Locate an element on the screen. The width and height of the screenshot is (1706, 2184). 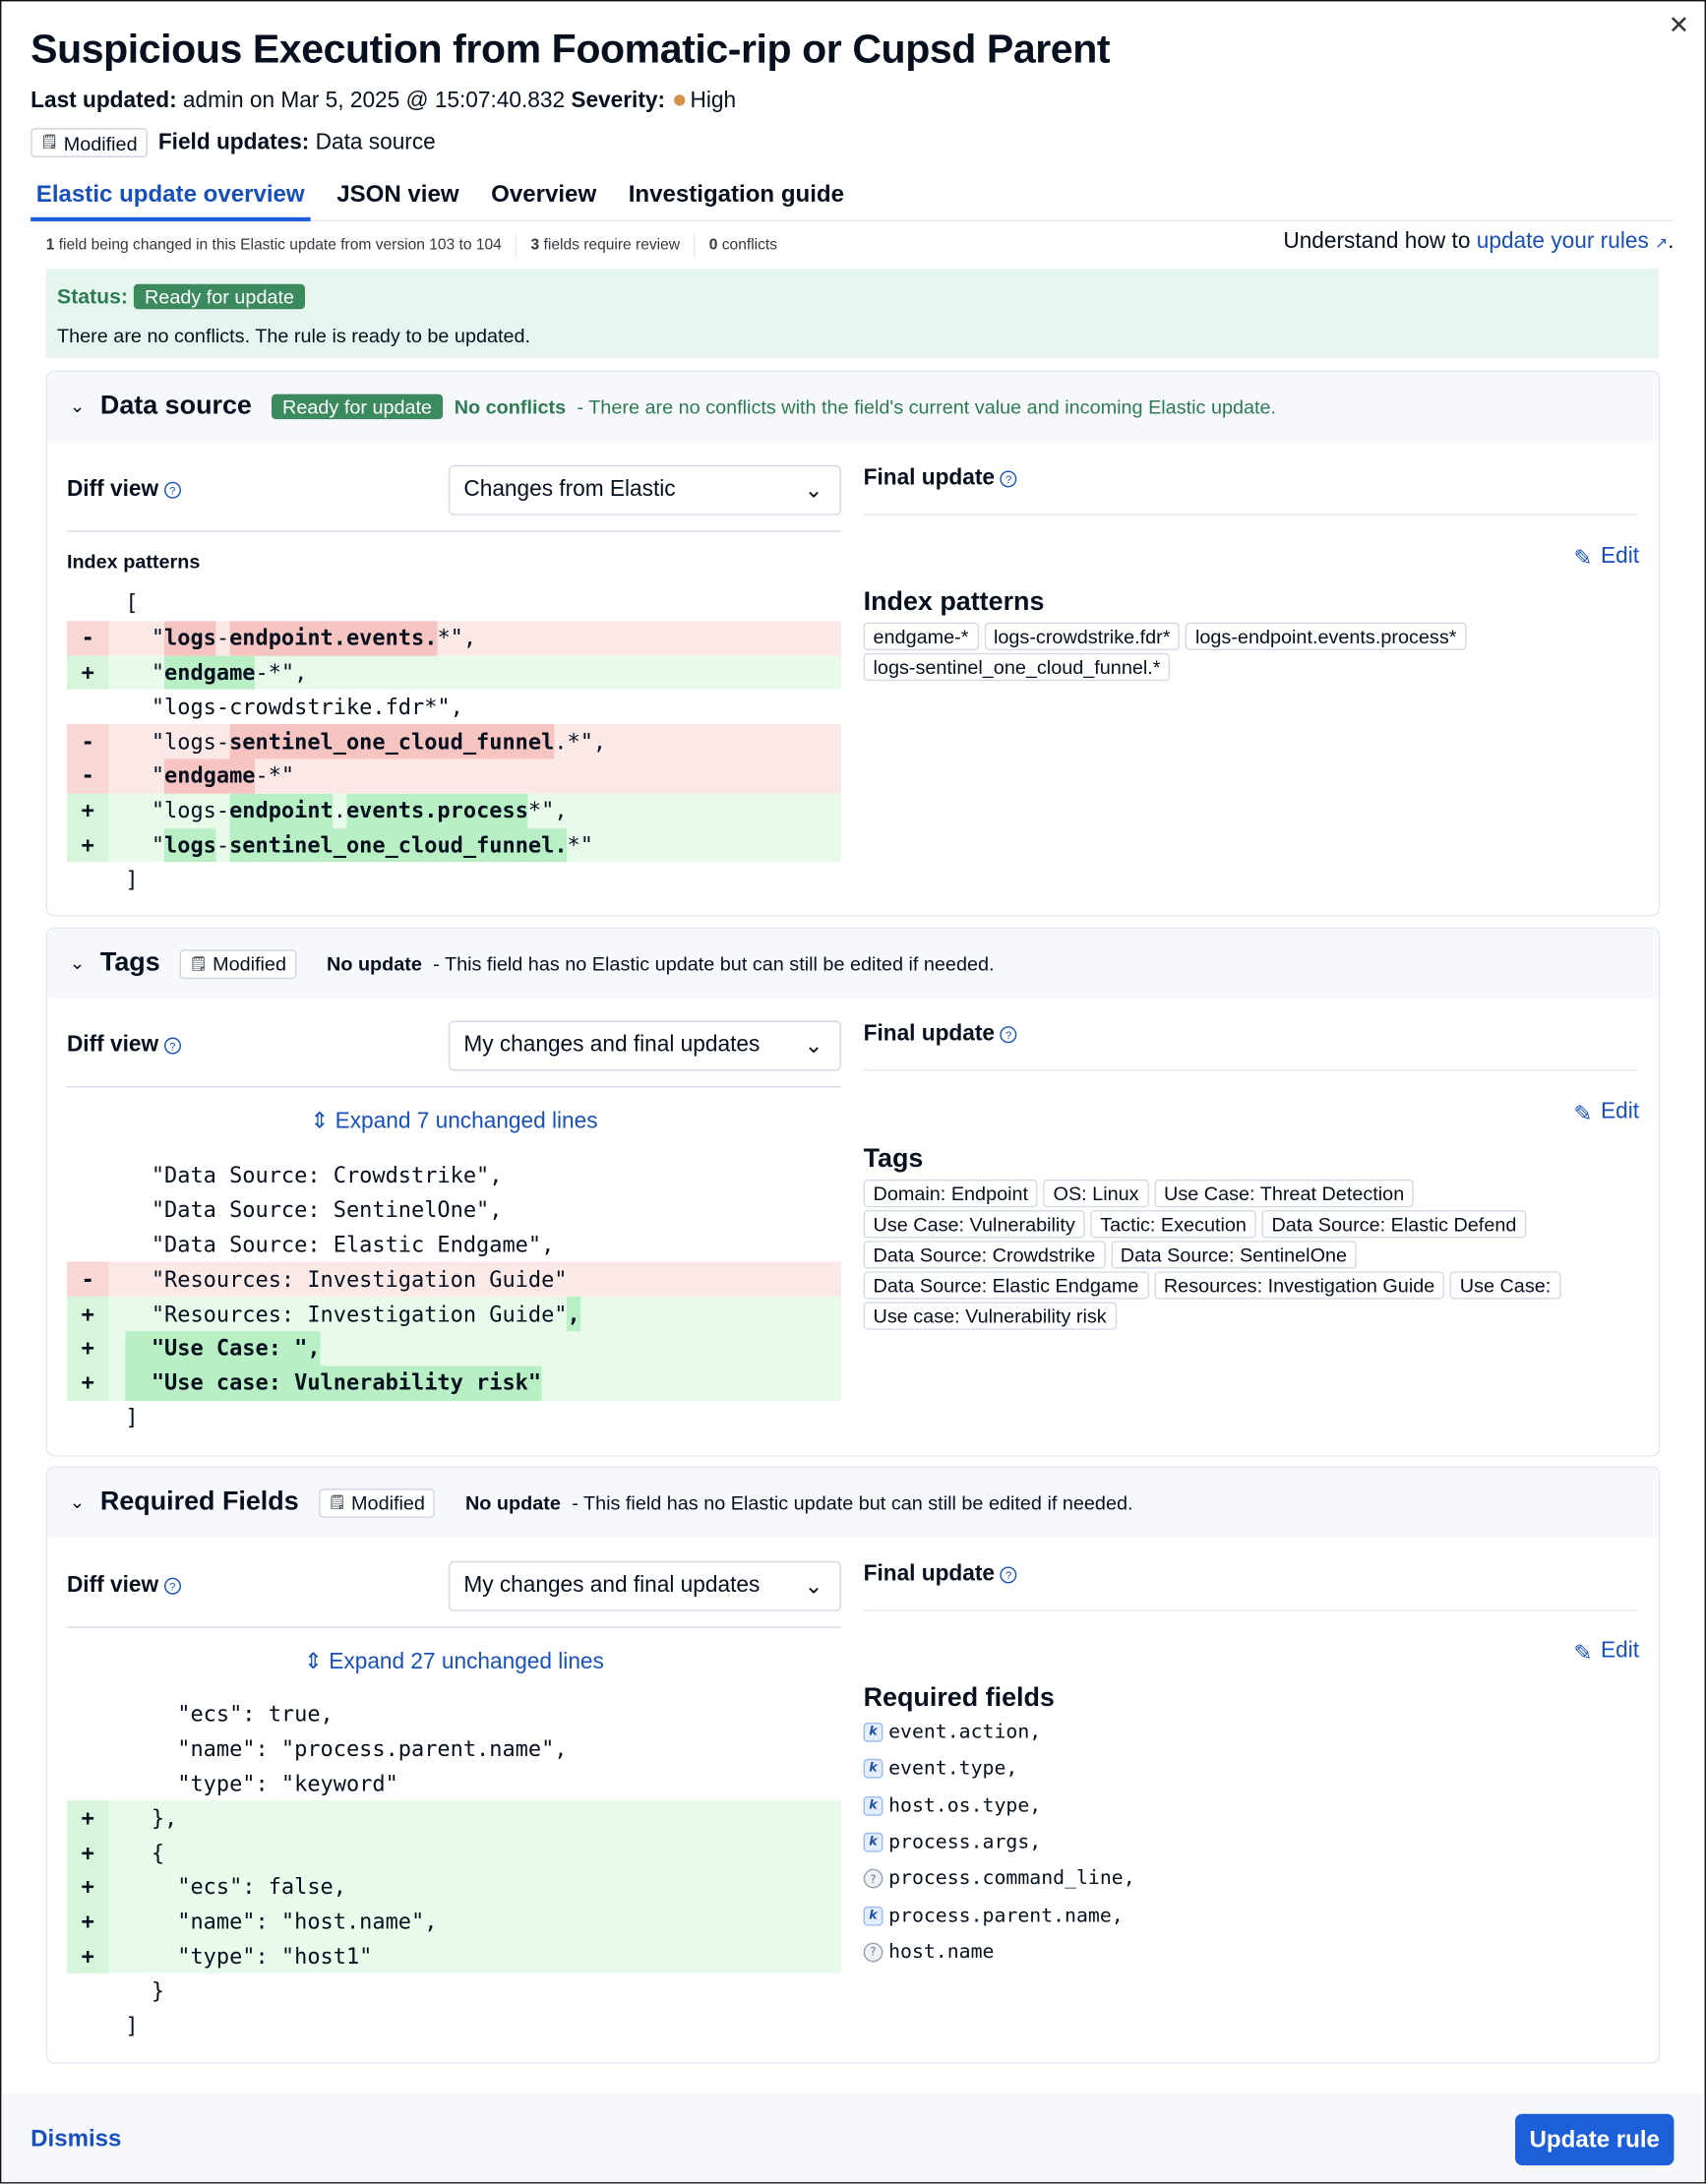
text-segment: ] is located at coordinates (132, 1417).